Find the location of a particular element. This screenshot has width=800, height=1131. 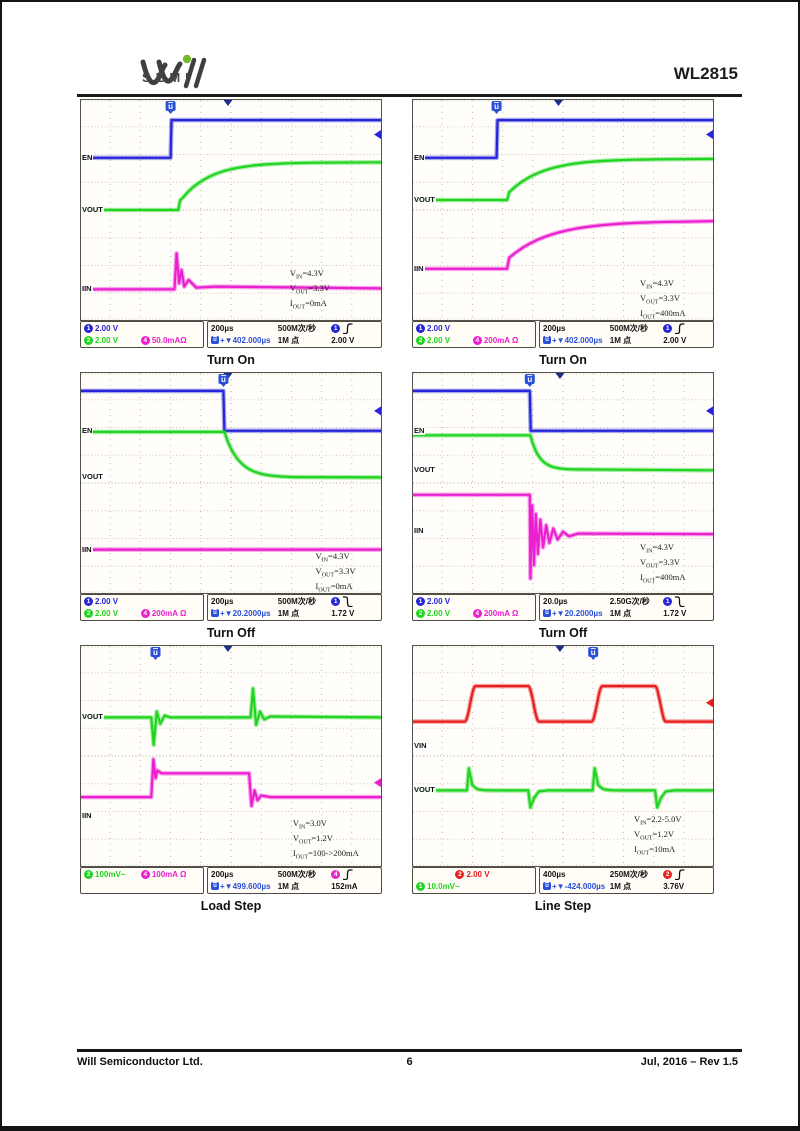

channel-readout: 4 50.0mAΩ is located at coordinates (169, 340).